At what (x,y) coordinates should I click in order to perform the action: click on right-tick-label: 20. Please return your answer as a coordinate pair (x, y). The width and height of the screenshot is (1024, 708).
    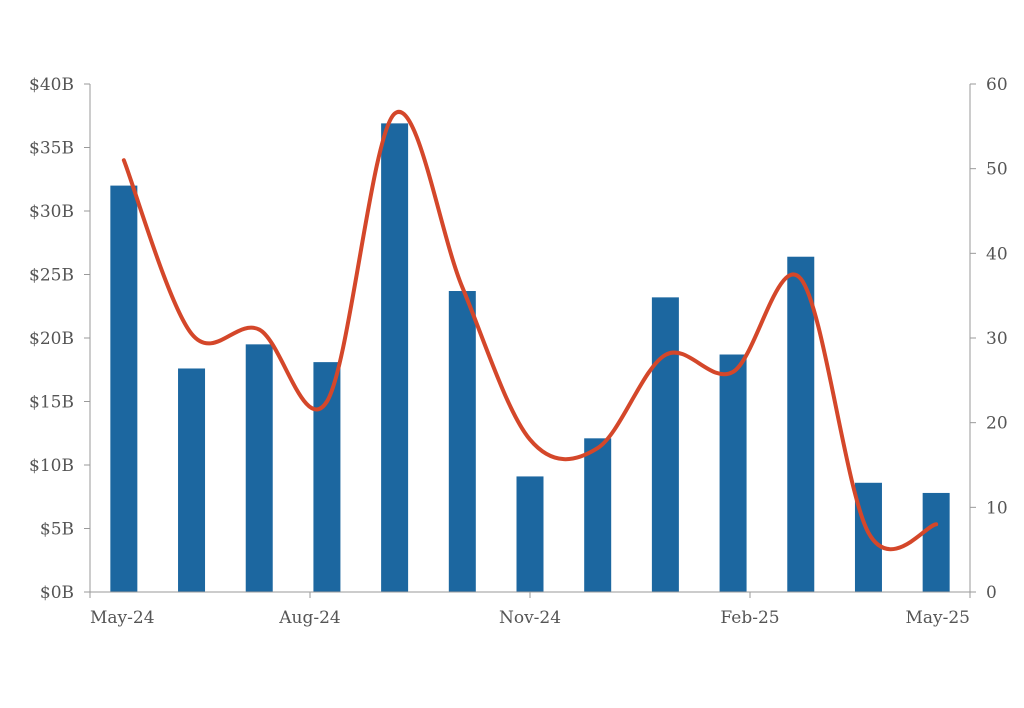
    Looking at the image, I should click on (997, 424).